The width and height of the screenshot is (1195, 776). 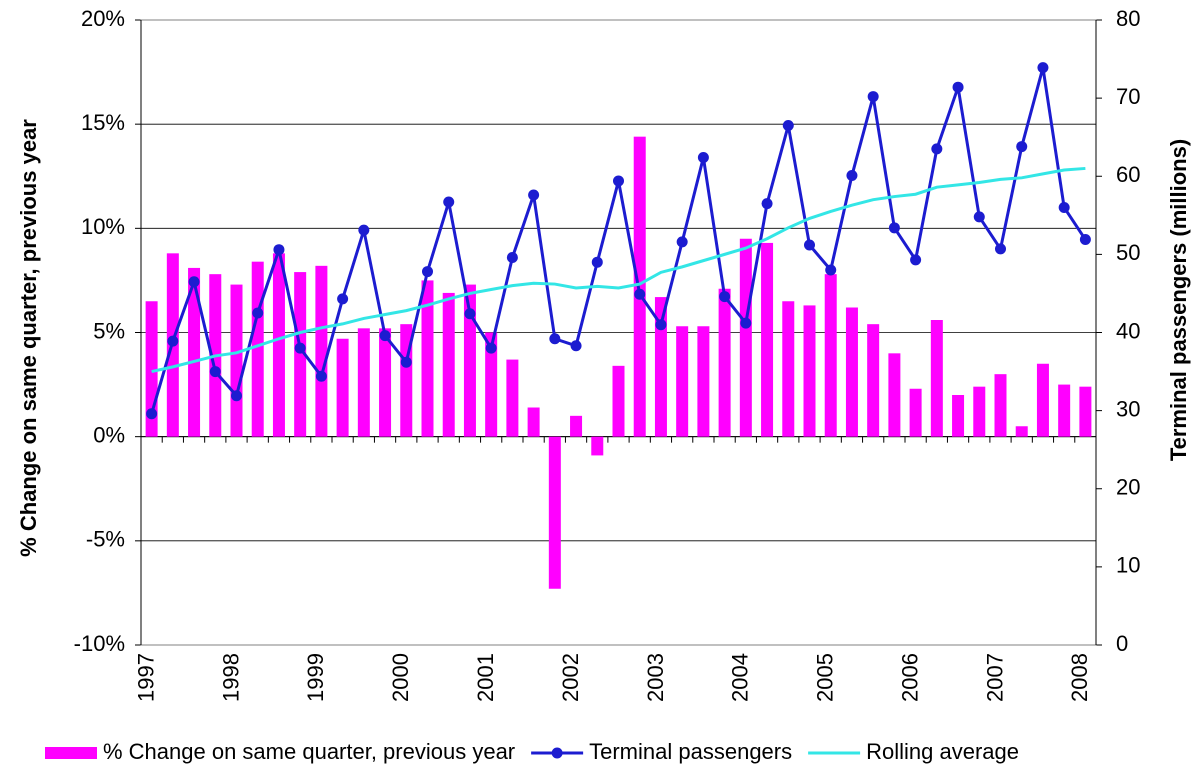 I want to click on y-axis-title: % Change on same quarter, previous year, so click(x=28, y=338).